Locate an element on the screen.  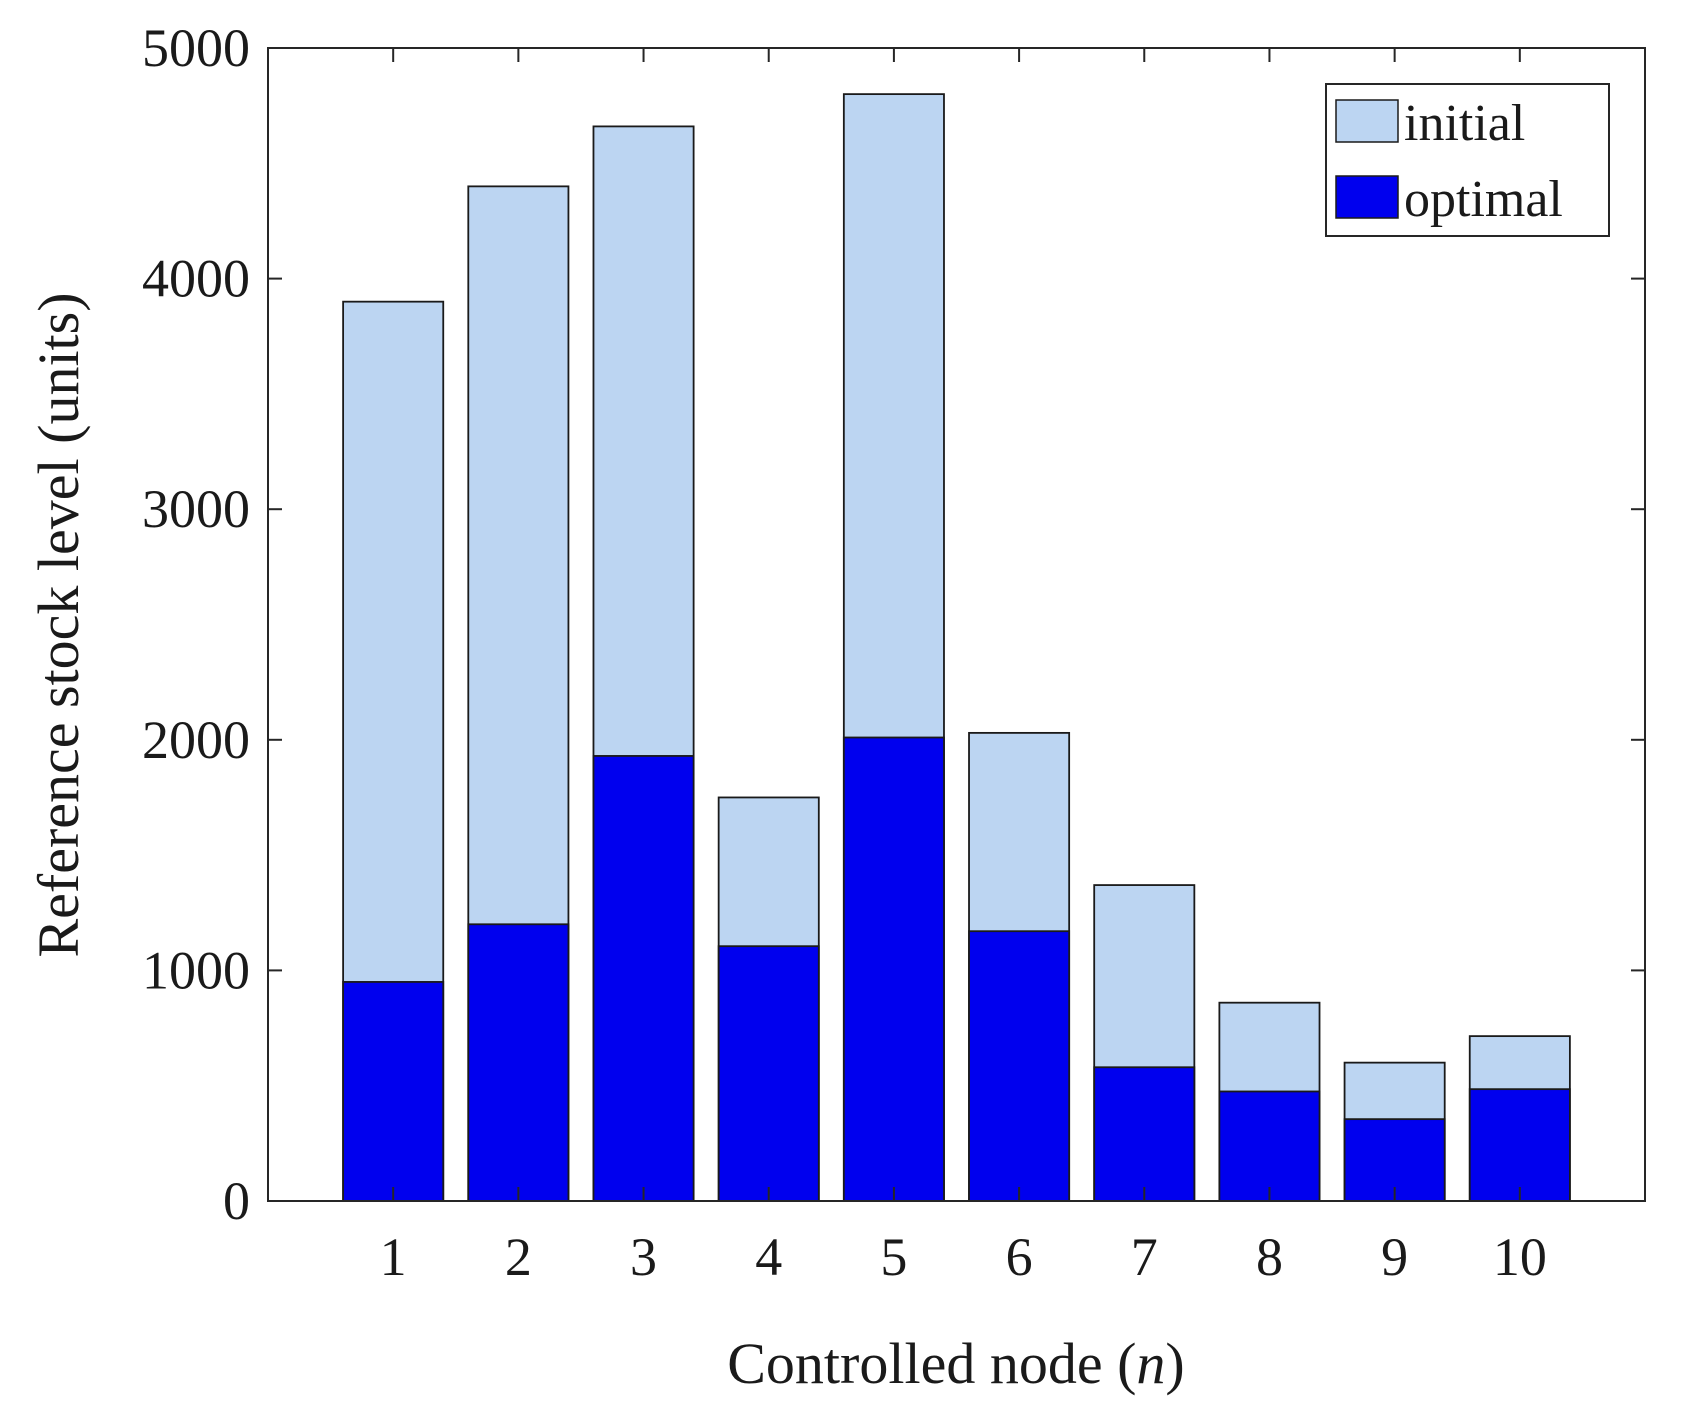
legend-swatch-optimal is located at coordinates (1367, 197).